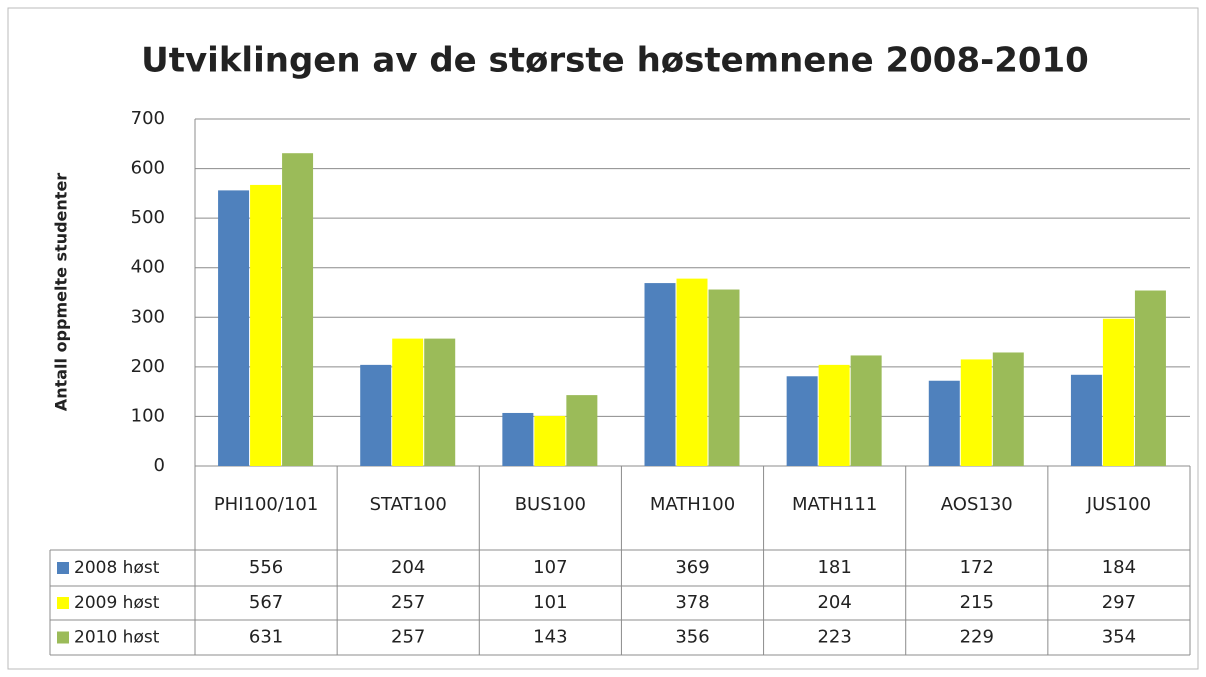 The height and width of the screenshot is (677, 1206). What do you see at coordinates (1119, 637) in the screenshot?
I see `table-value: 354` at bounding box center [1119, 637].